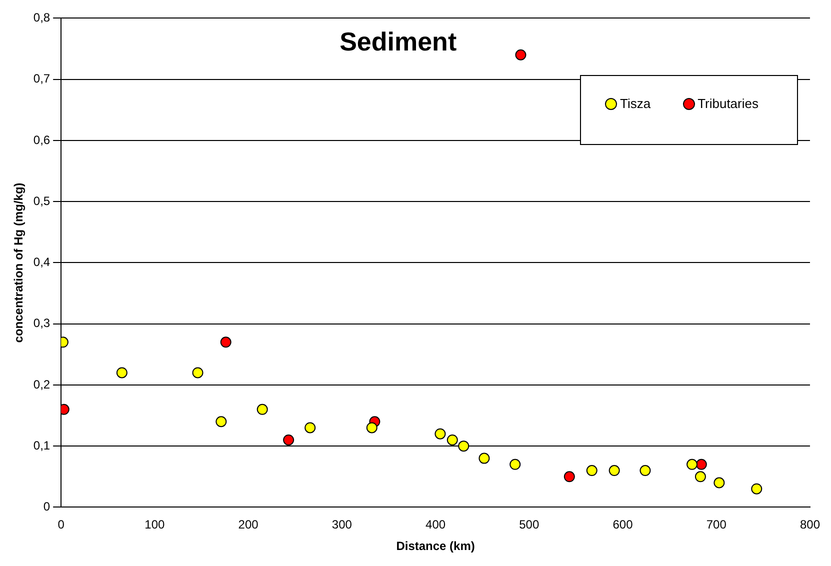 The height and width of the screenshot is (566, 831). What do you see at coordinates (155, 525) in the screenshot?
I see `x-tick-label: 100` at bounding box center [155, 525].